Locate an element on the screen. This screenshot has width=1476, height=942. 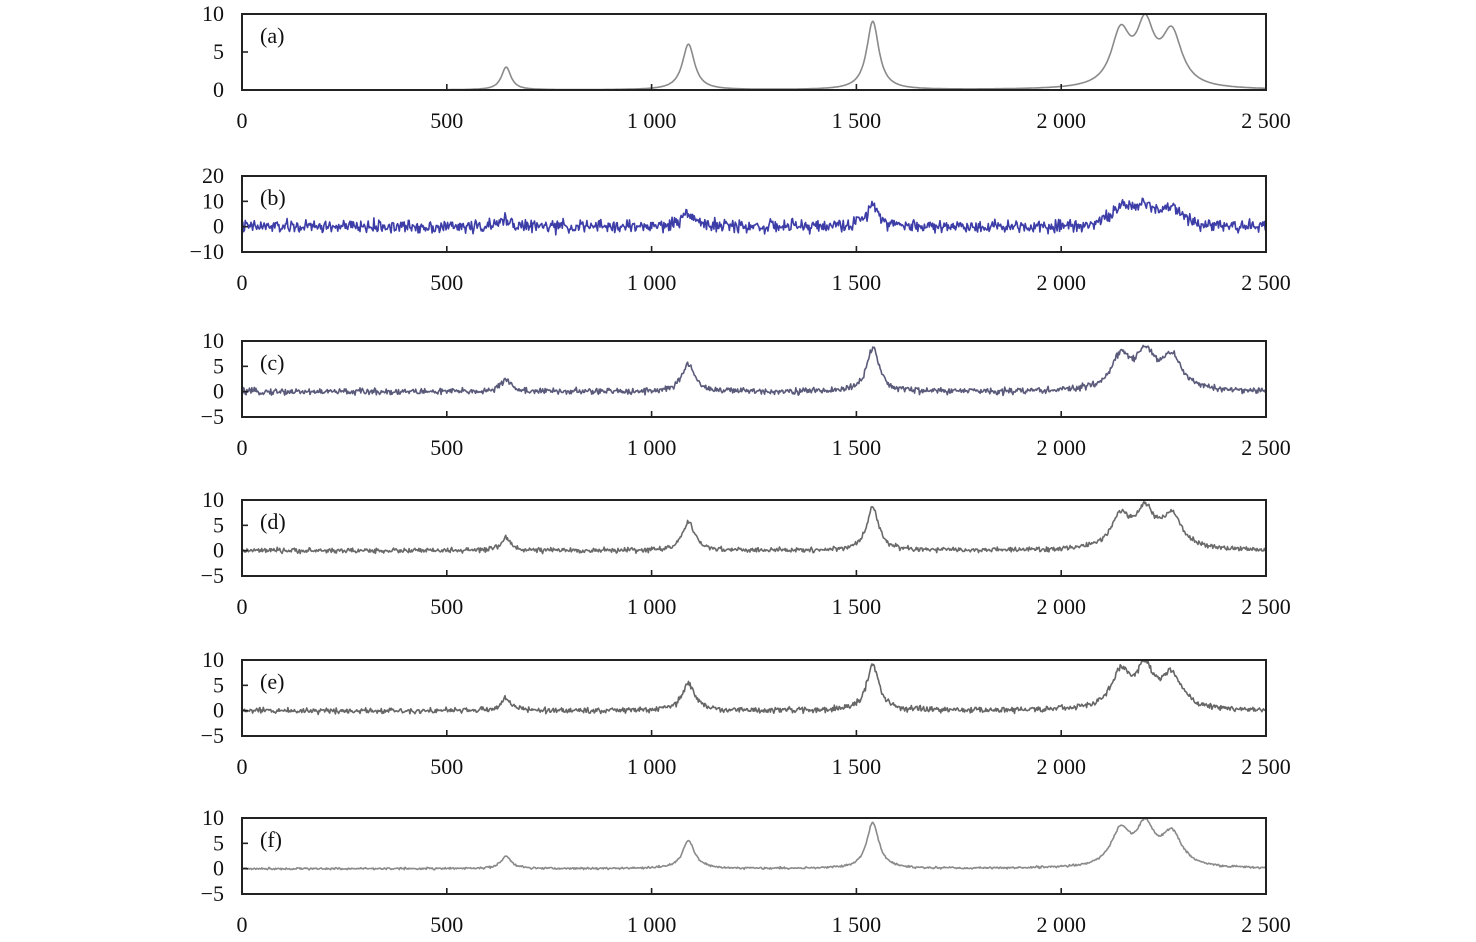
y-tick-label: −10 is located at coordinates (207, 251).